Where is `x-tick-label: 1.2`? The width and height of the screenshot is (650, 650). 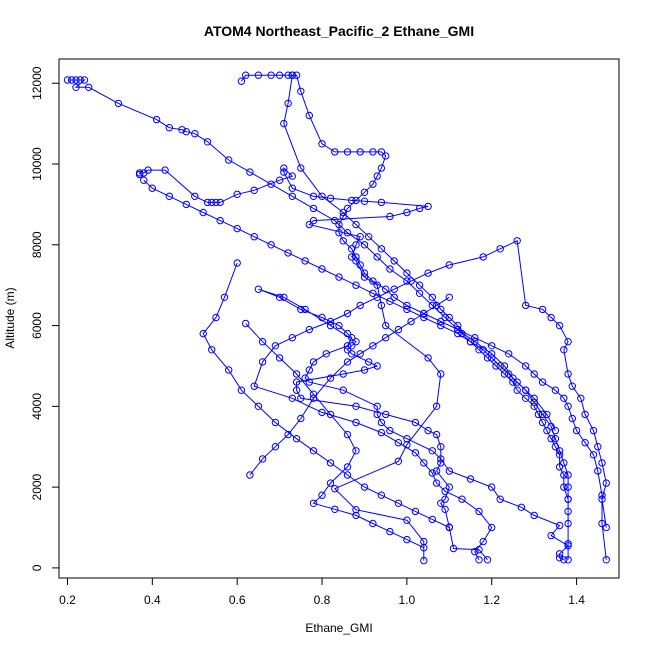
x-tick-label: 1.2 is located at coordinates (491, 600).